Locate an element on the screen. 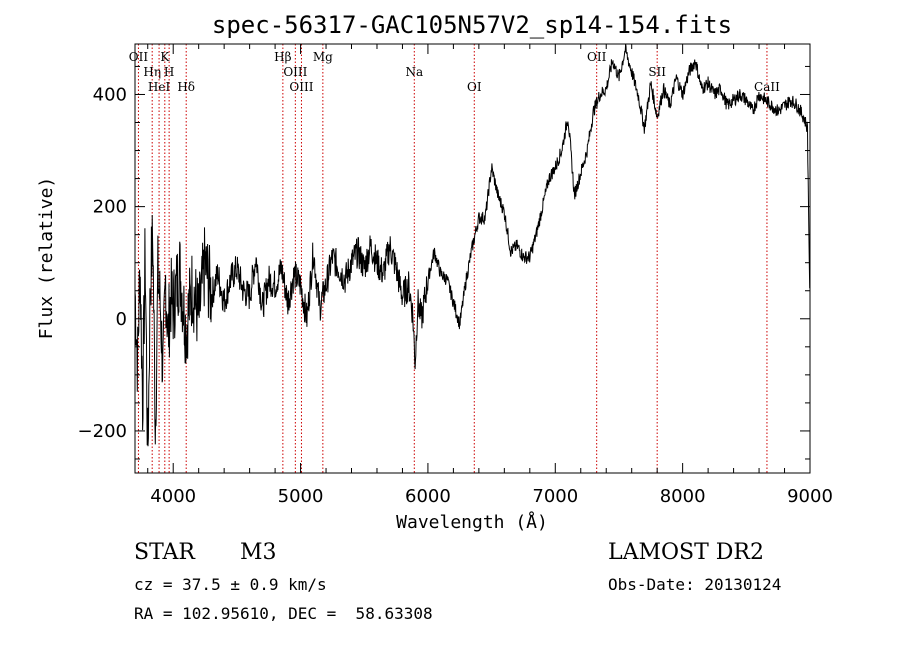 The width and height of the screenshot is (900, 649). line-marker-label-2: HeI is located at coordinates (159, 87).